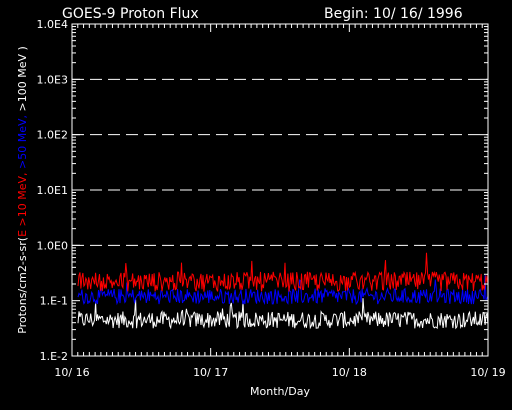 The height and width of the screenshot is (410, 512). Describe the element at coordinates (349, 372) in the screenshot. I see `x-tick-label: 10/ 18` at that location.